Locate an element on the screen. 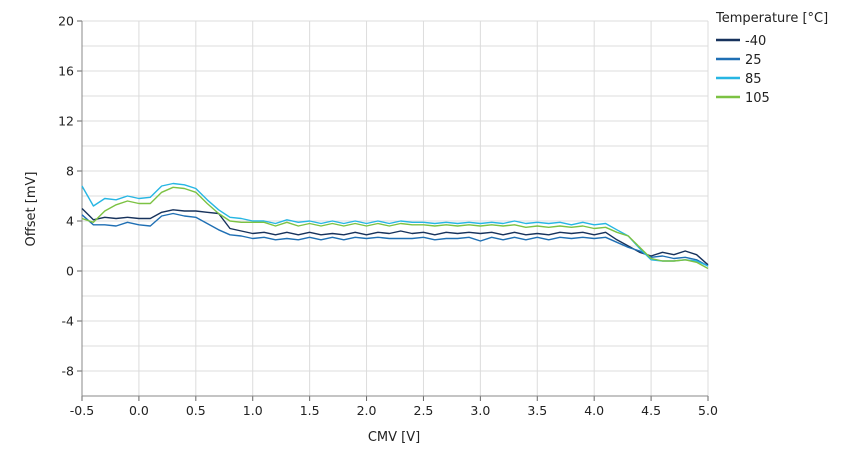 The image size is (845, 469). legend-label: 25 is located at coordinates (753, 60).